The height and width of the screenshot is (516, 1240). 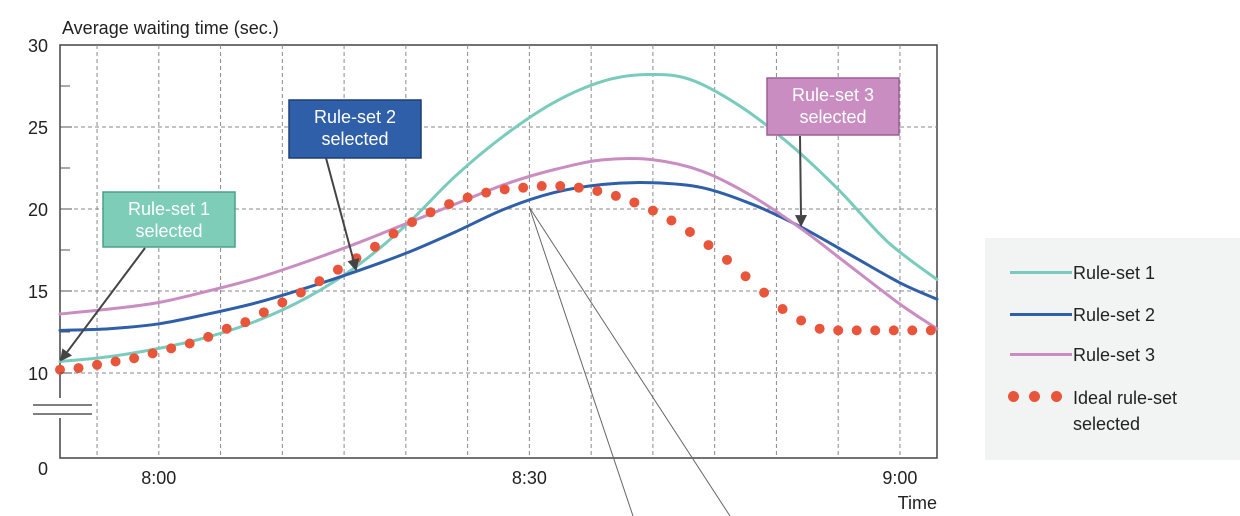 What do you see at coordinates (38, 374) in the screenshot?
I see `y-tick-label: 10` at bounding box center [38, 374].